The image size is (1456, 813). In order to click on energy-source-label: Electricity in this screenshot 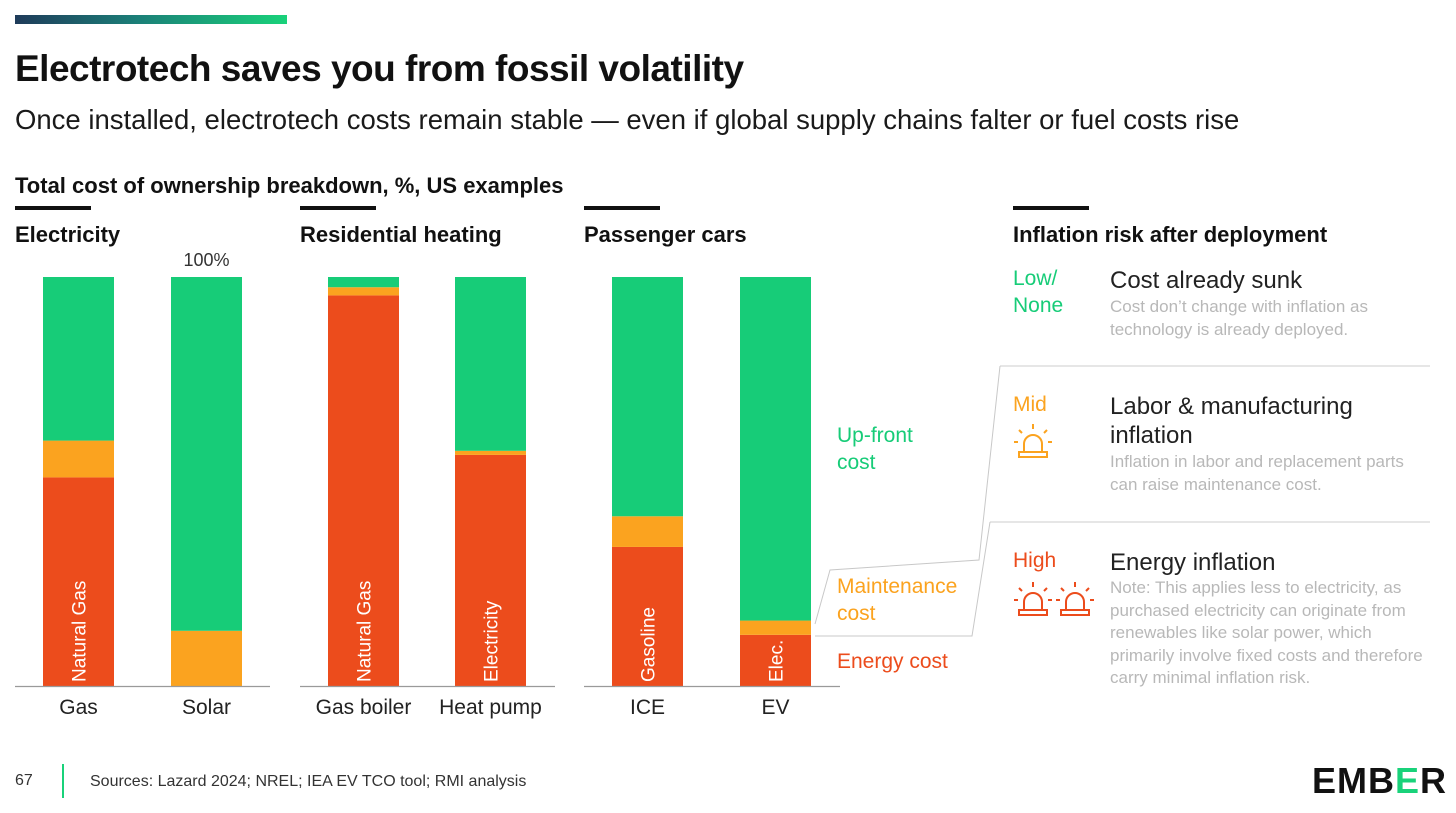, I will do `click(492, 641)`.